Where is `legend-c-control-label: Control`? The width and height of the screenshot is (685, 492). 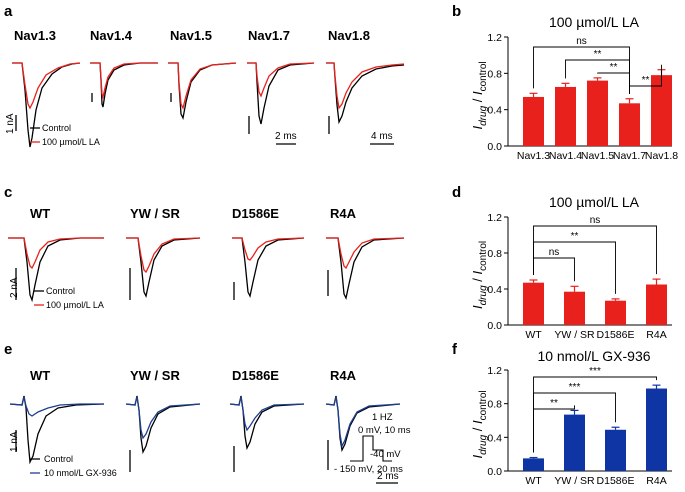 legend-c-control-label: Control is located at coordinates (60, 291).